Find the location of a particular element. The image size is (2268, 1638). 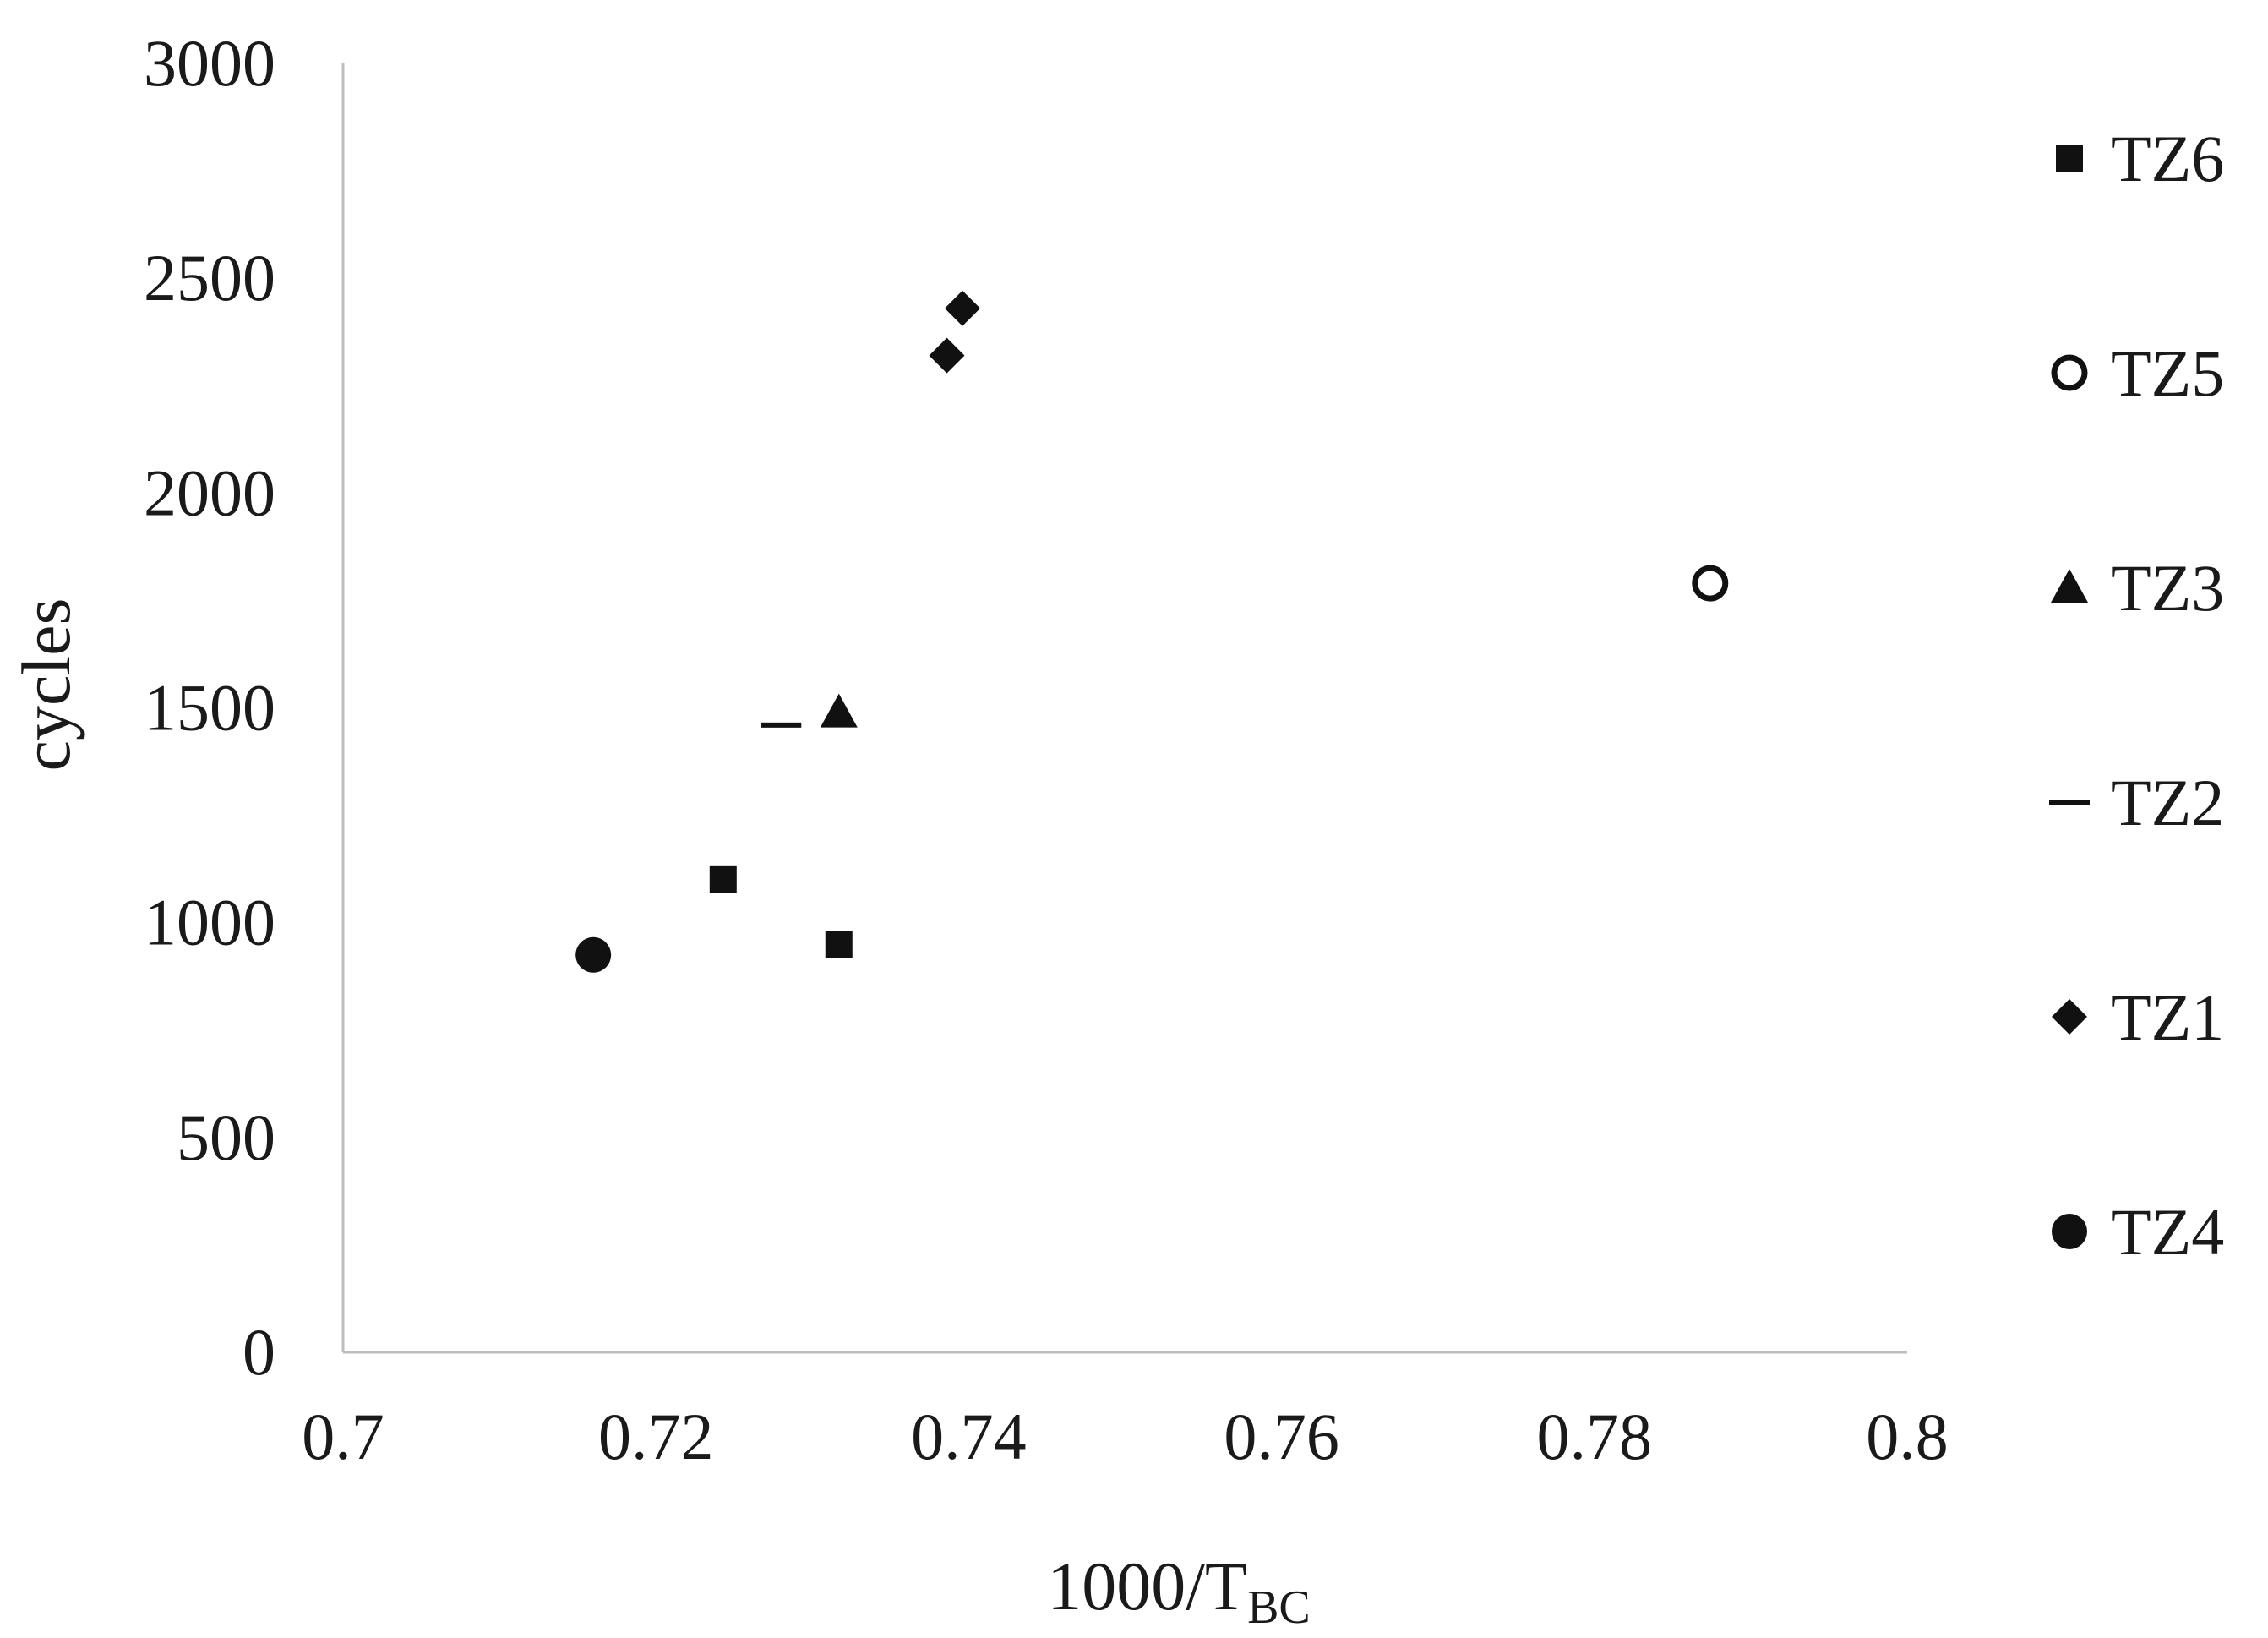

legend-item-tz2: TZ2 is located at coordinates (2136, 802).